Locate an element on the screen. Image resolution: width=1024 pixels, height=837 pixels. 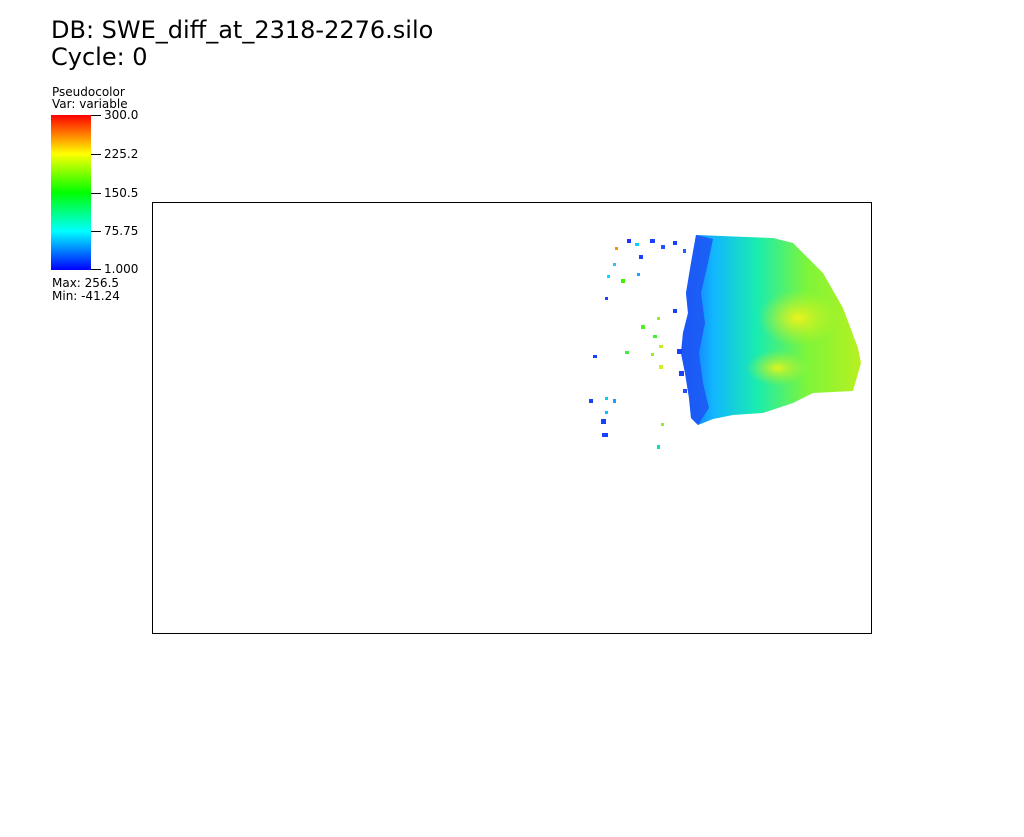
scatter-cells is located at coordinates (638, 344).